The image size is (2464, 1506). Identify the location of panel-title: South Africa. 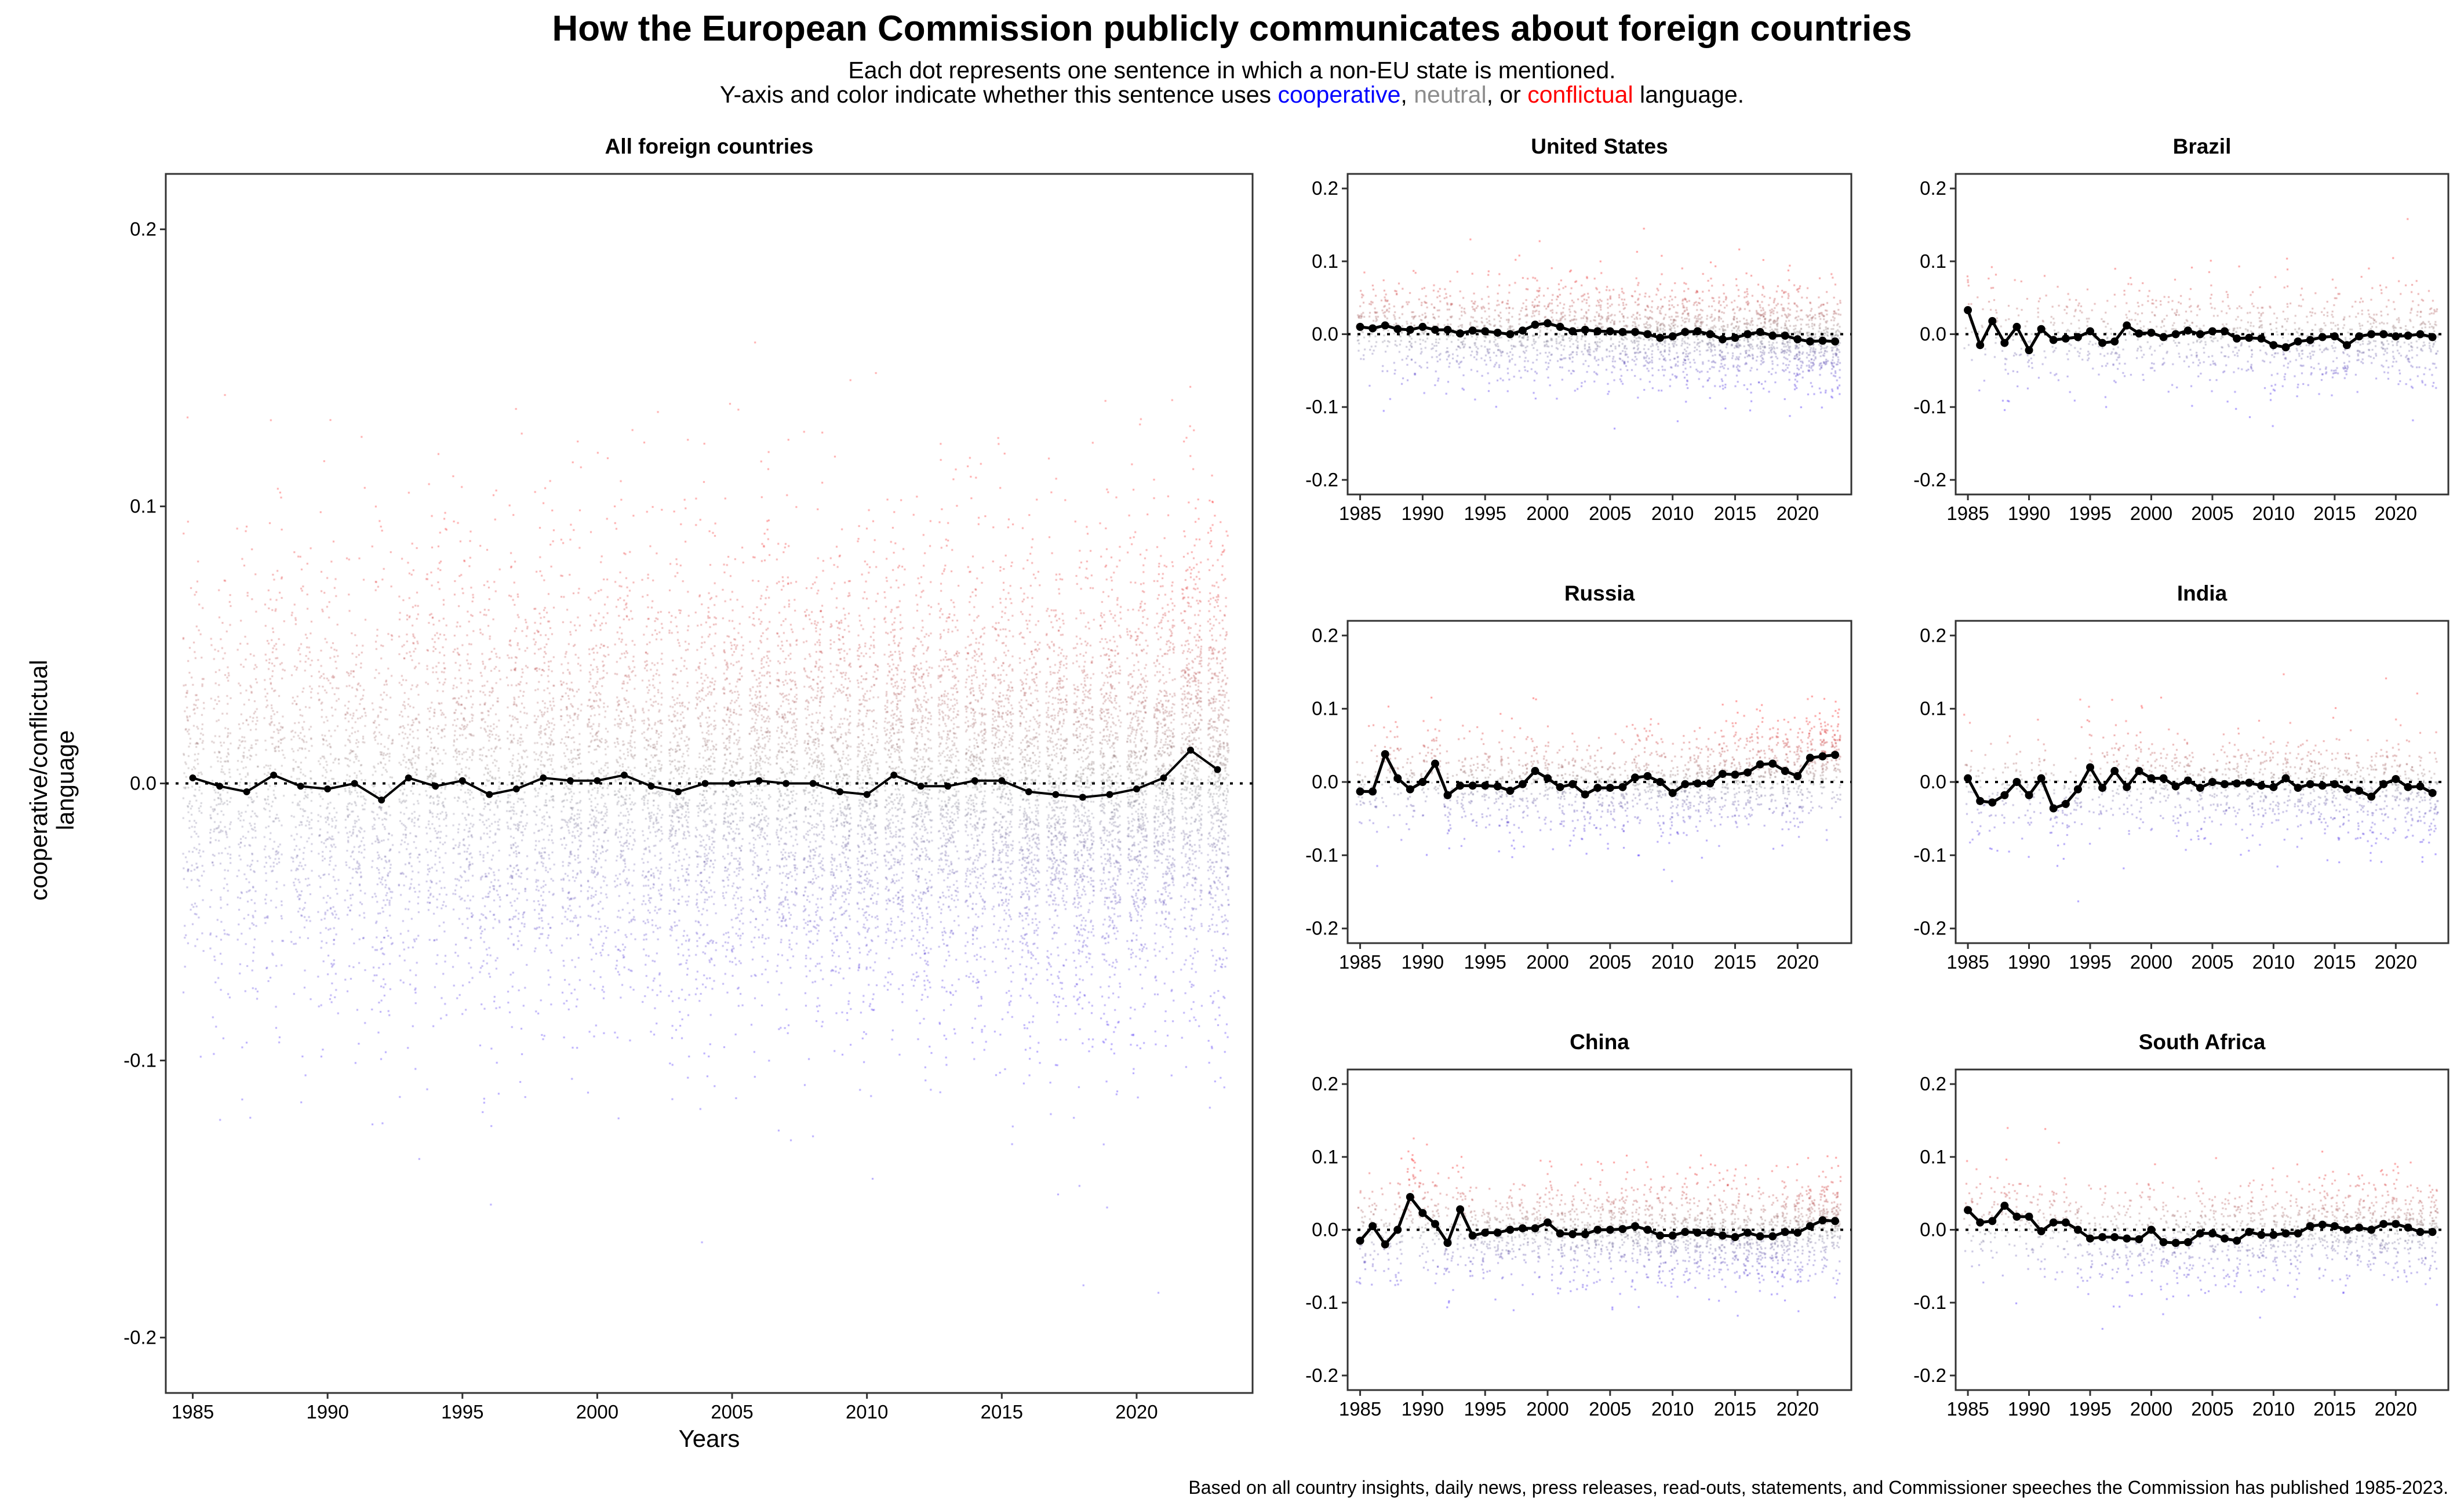
(2202, 1042).